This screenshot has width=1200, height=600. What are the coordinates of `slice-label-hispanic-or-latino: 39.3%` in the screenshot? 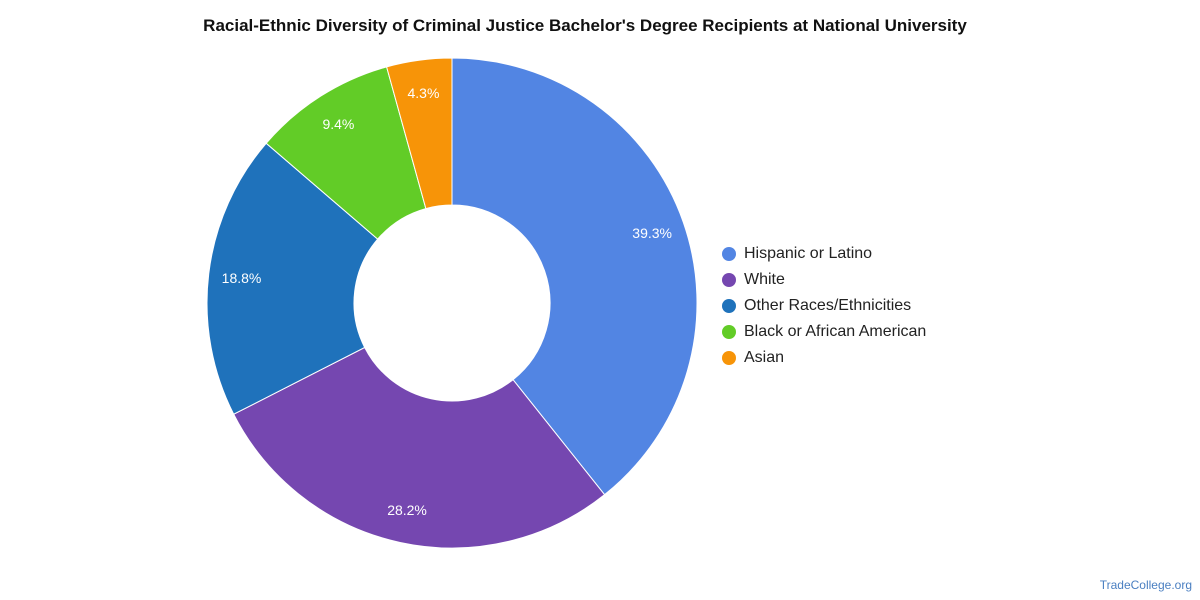 It's located at (652, 233).